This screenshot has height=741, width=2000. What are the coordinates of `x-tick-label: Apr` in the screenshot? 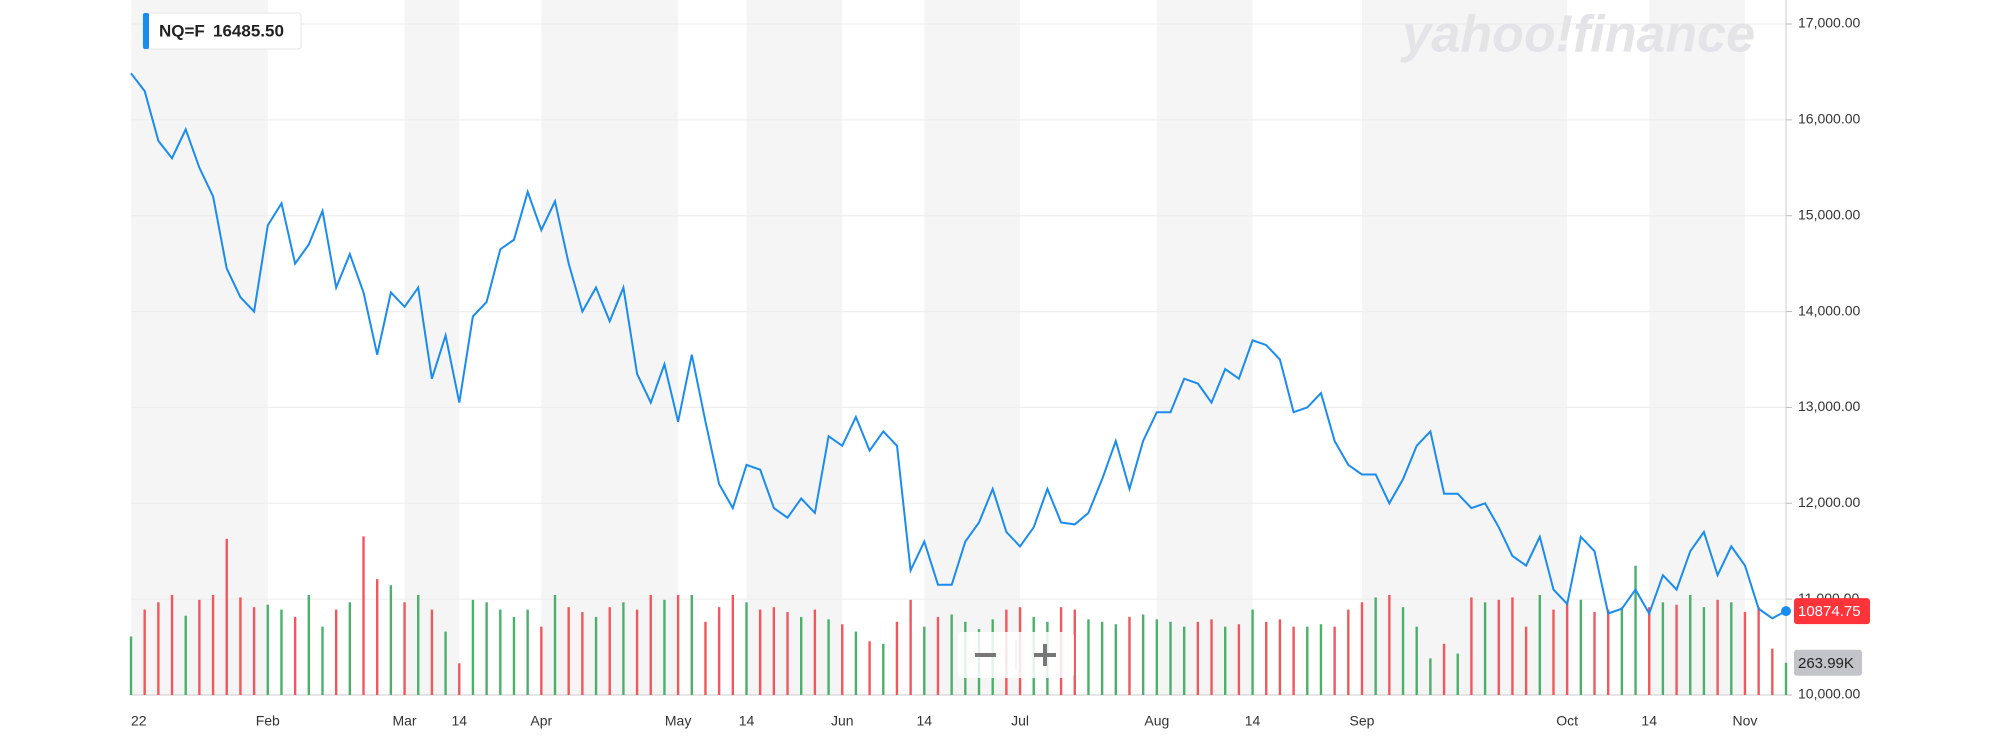 It's located at (541, 721).